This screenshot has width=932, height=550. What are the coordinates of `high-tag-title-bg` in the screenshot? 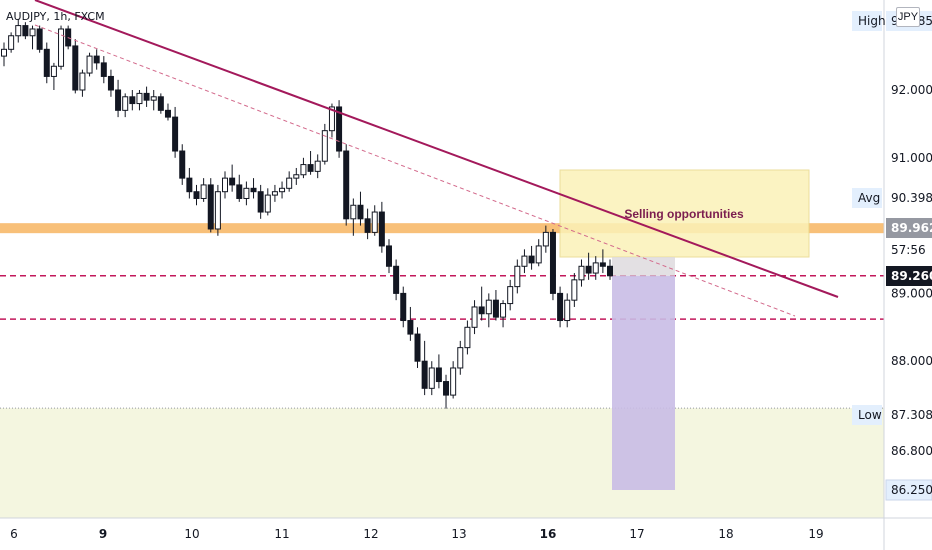 It's located at (867, 21).